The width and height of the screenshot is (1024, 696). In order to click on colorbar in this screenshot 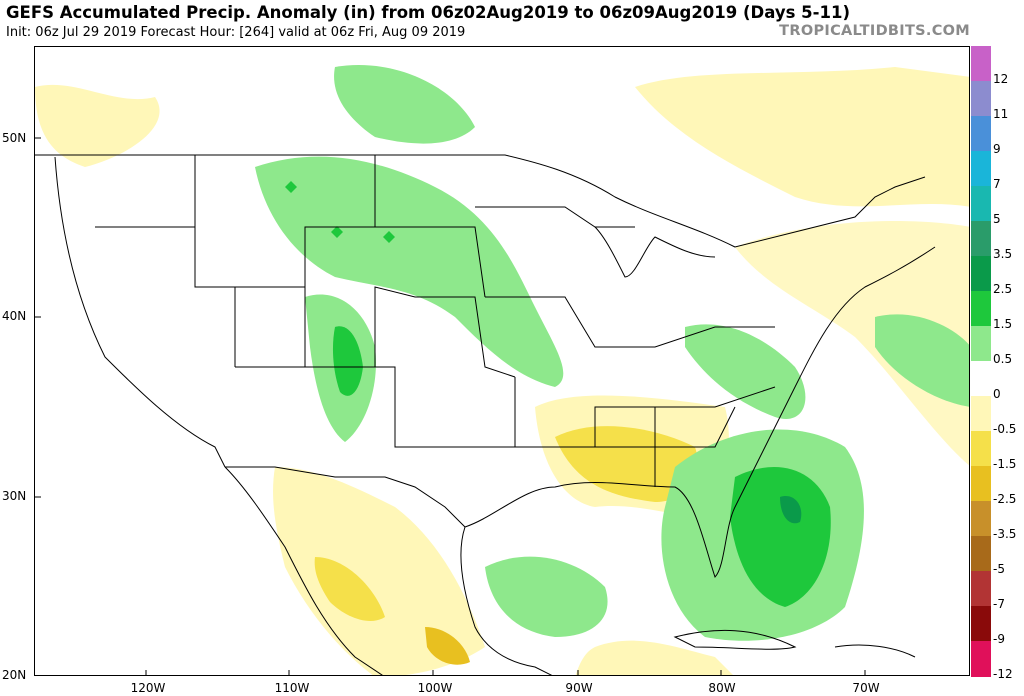, I will do `click(981, 361)`.